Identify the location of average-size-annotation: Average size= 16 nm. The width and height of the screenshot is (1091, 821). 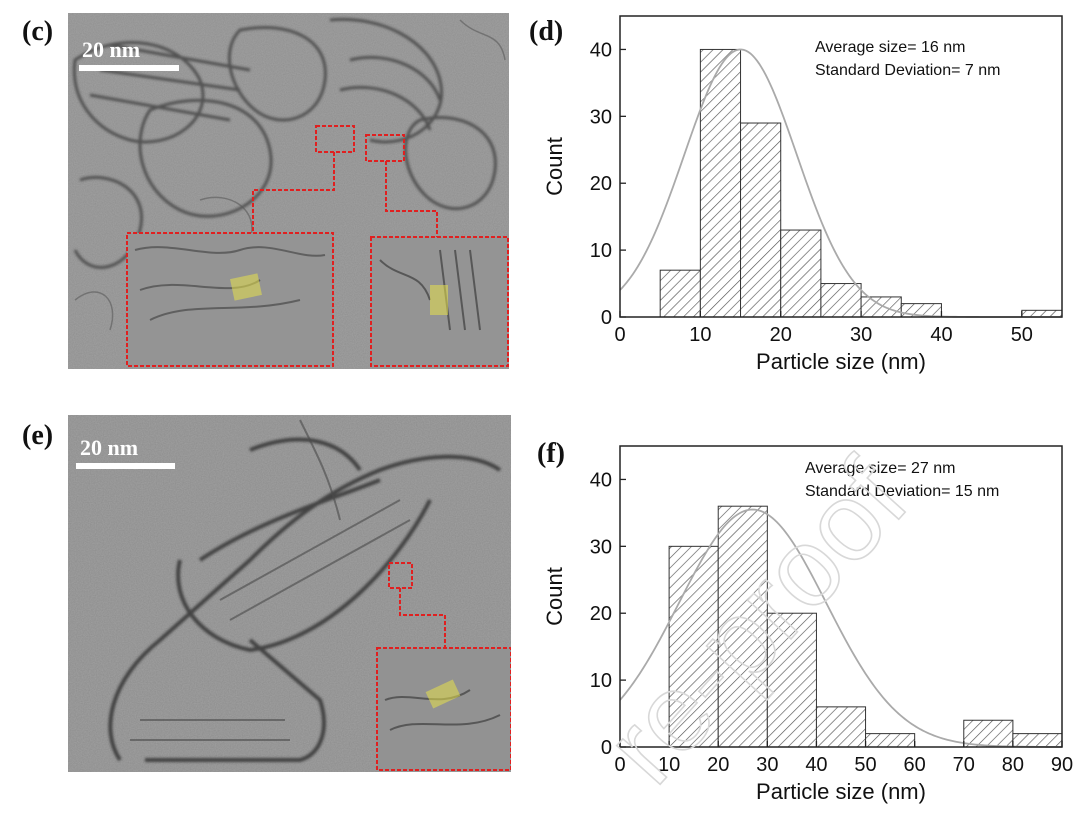
(890, 47).